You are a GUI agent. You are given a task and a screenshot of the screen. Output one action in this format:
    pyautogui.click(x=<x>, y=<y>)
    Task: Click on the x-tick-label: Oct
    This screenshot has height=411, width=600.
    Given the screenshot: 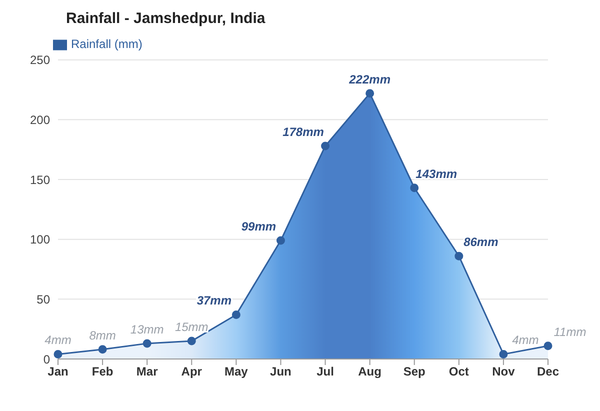 What is the action you would take?
    pyautogui.click(x=458, y=371)
    